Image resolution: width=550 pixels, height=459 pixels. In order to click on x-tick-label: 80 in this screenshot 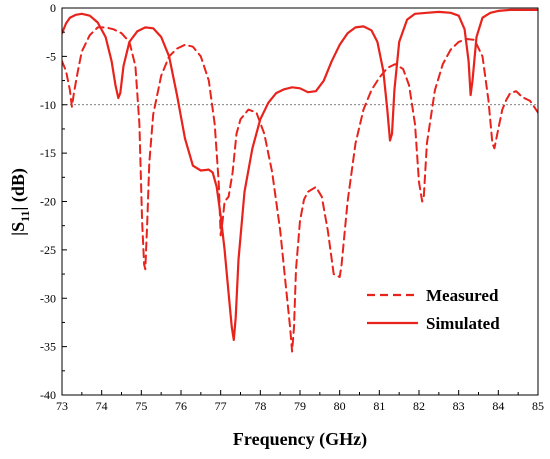, I will do `click(340, 406)`.